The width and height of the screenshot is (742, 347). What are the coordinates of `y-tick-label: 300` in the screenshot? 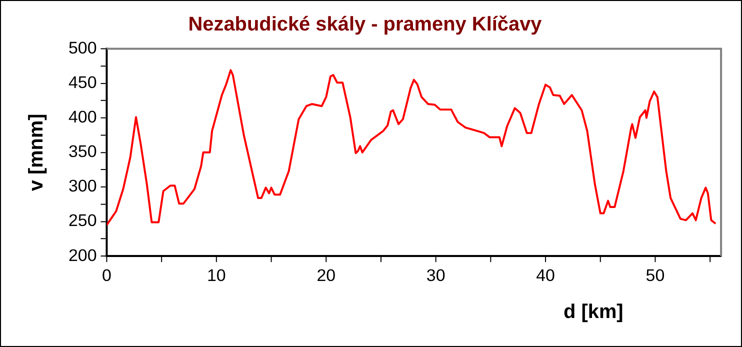 It's located at (82, 186).